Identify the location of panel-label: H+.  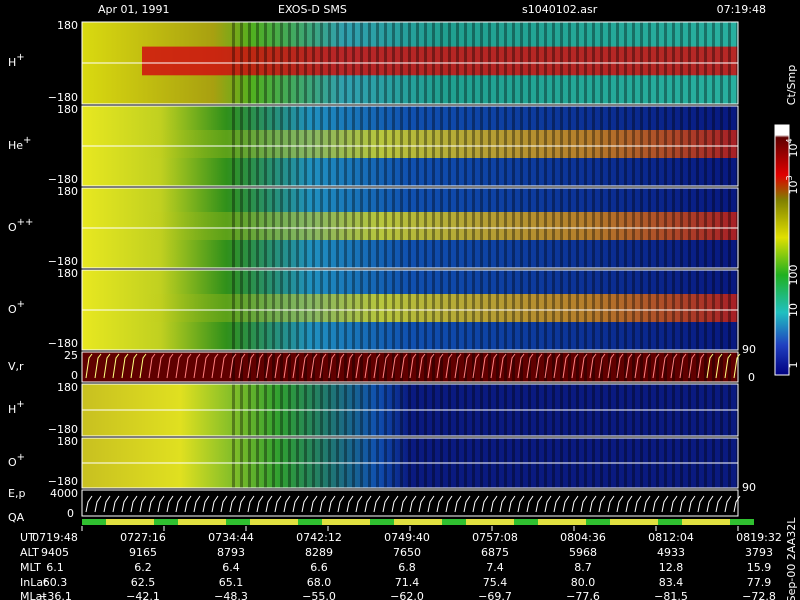
(16, 407).